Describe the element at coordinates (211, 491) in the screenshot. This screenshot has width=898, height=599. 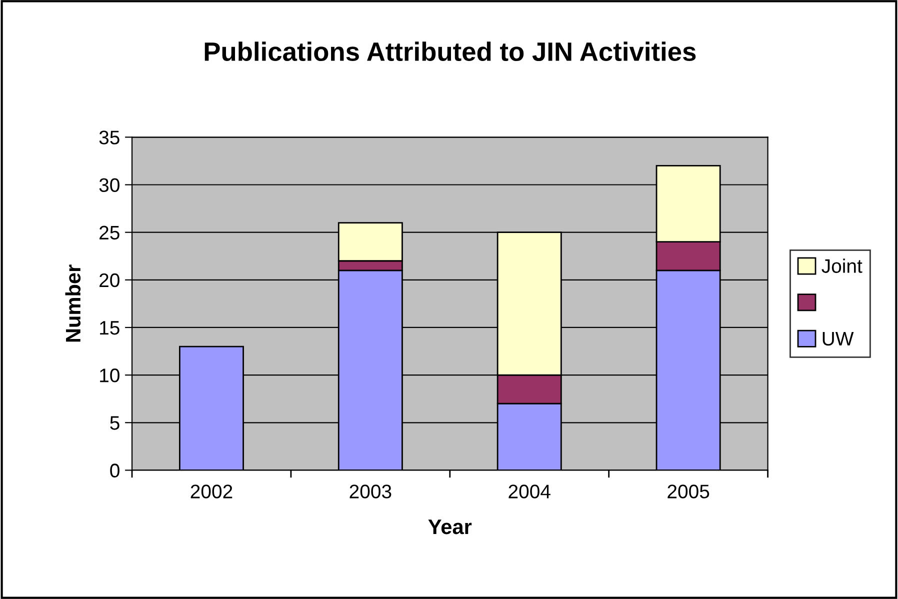
I see `x-tick-label: 2002` at that location.